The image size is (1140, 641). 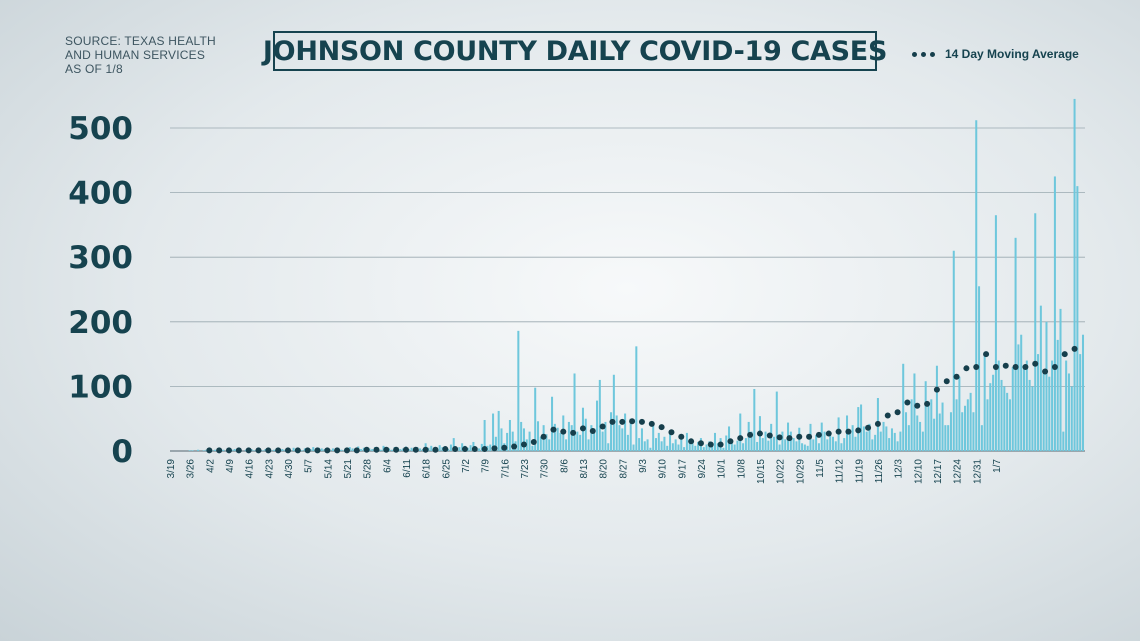 What do you see at coordinates (663, 469) in the screenshot?
I see `x-tick-label: 9/10` at bounding box center [663, 469].